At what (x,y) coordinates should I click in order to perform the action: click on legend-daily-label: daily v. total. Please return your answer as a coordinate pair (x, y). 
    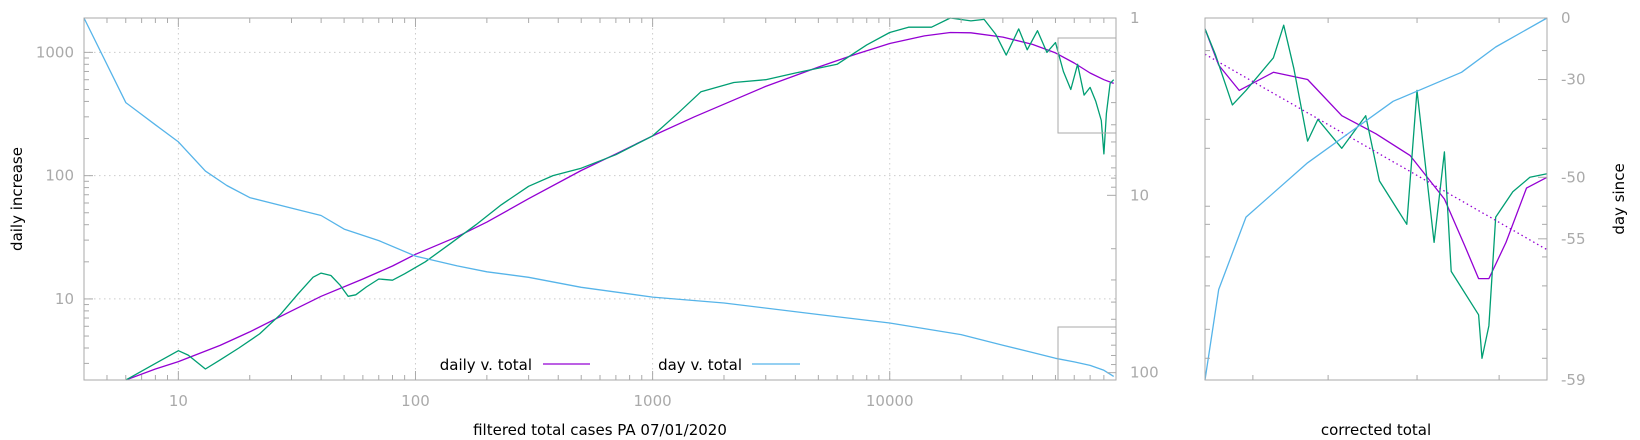
    Looking at the image, I should click on (486, 365).